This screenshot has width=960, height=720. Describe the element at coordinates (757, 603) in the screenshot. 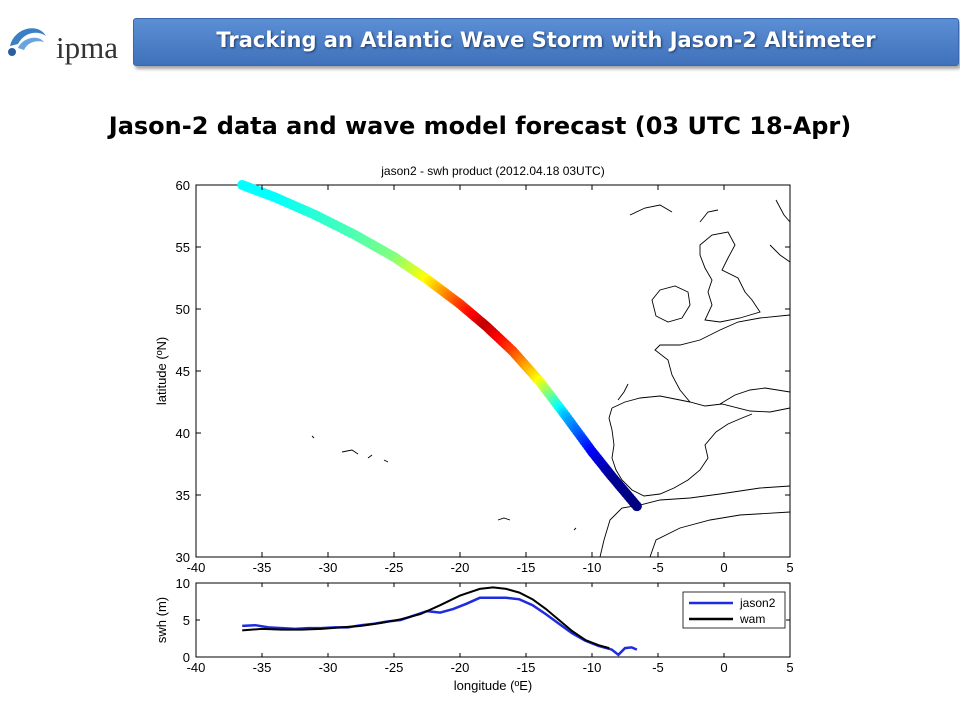

I see `legend-label-jason2: jason2` at that location.